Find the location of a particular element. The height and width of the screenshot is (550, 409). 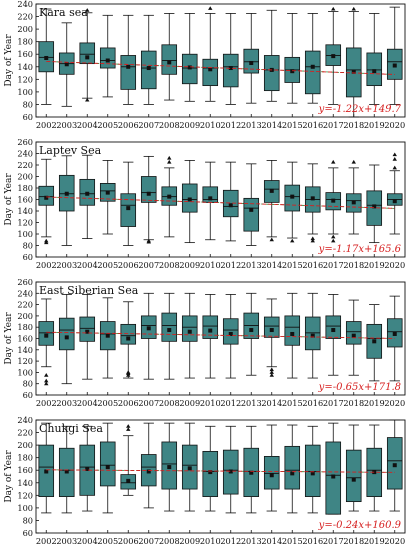

box-2014 is located at coordinates (271, 55).